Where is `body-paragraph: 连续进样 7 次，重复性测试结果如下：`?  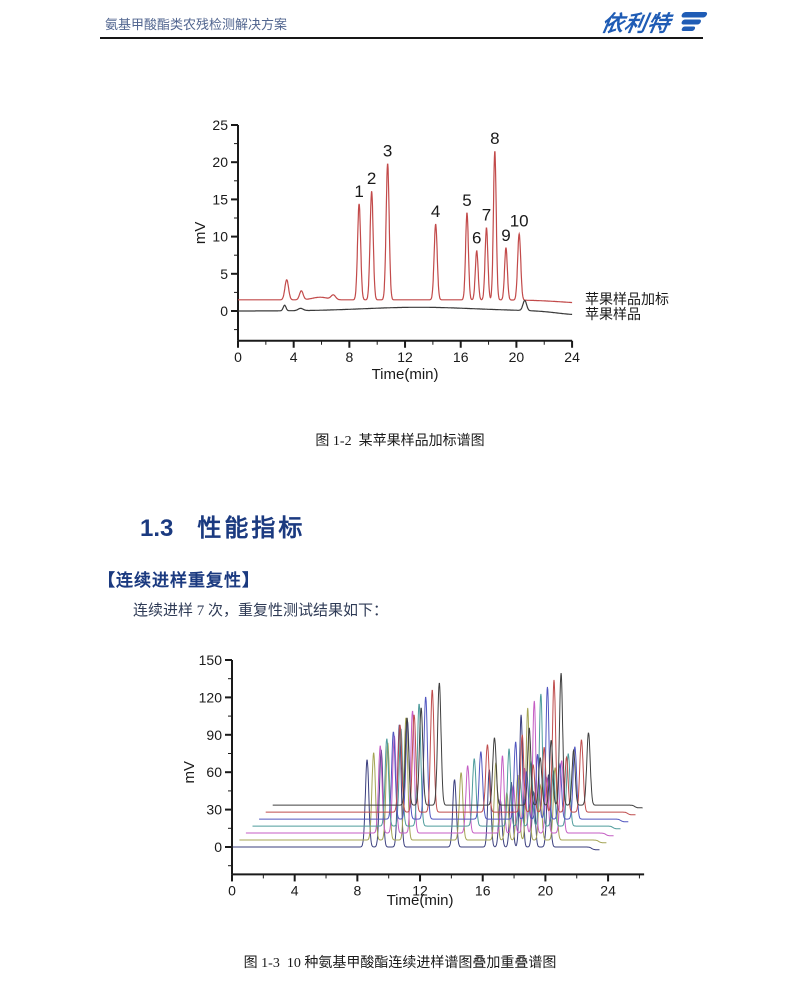
body-paragraph: 连续进样 7 次，重复性测试结果如下： is located at coordinates (261, 611).